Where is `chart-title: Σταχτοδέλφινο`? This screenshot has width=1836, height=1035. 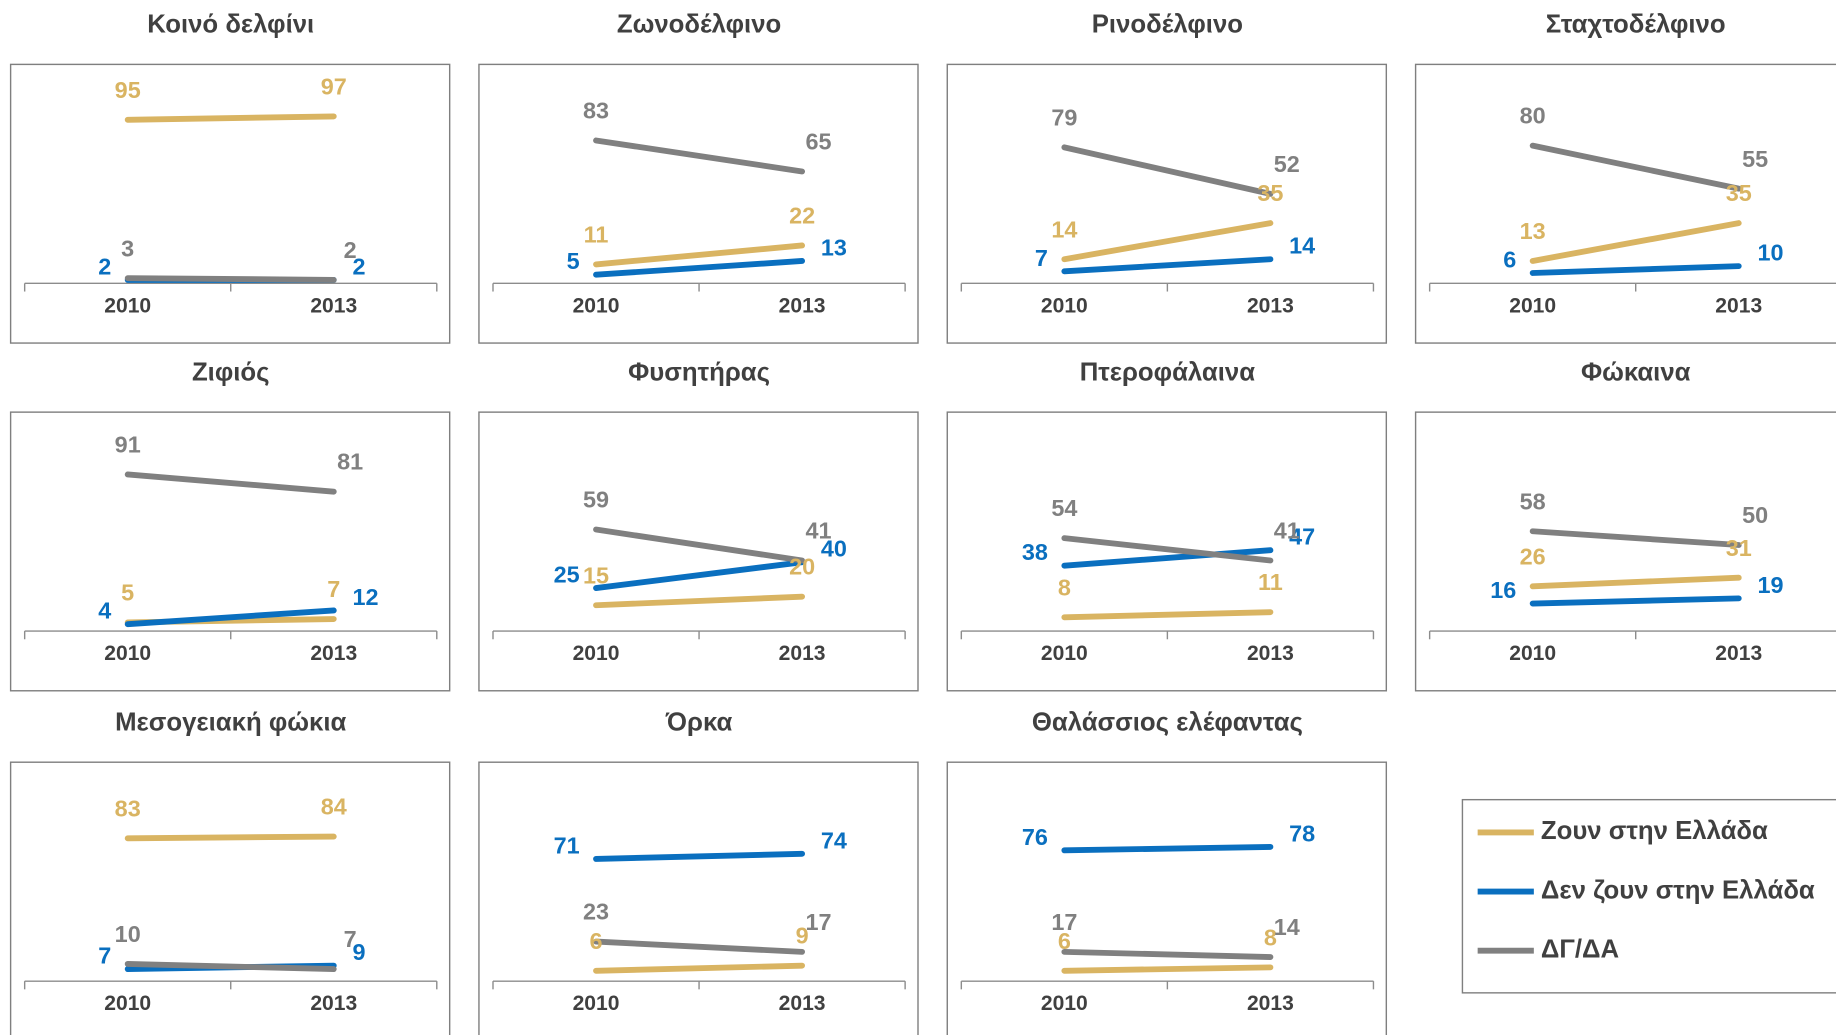 chart-title: Σταχτοδέλφινο is located at coordinates (1636, 25).